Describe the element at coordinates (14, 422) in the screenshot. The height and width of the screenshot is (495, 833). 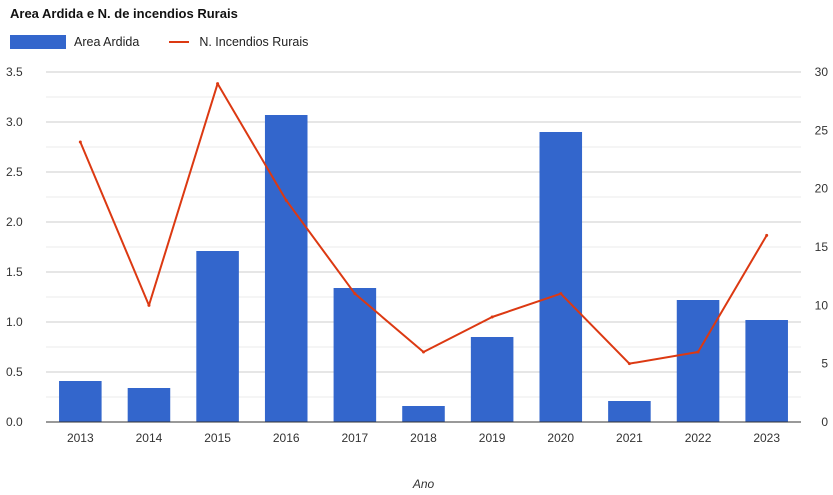
I see `y-left-tick-label: 0.0` at that location.